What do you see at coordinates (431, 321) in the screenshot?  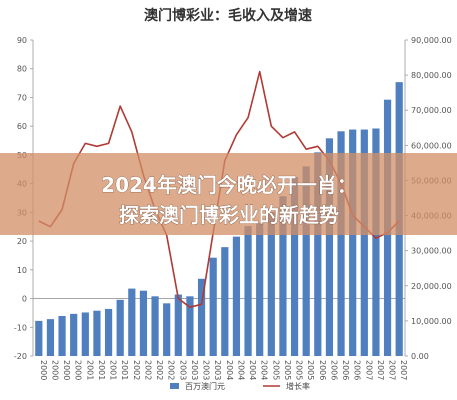 I see `right-tick-label: 10,000.00` at bounding box center [431, 321].